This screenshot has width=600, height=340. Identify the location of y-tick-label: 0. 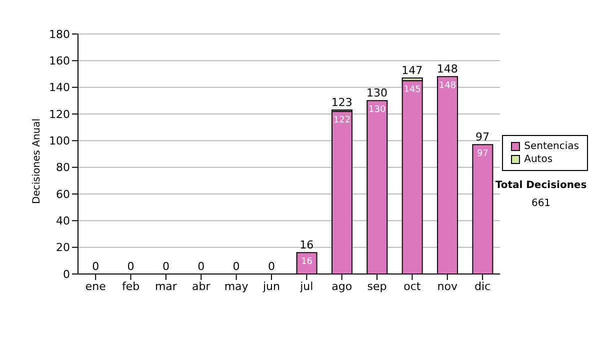
(66, 274).